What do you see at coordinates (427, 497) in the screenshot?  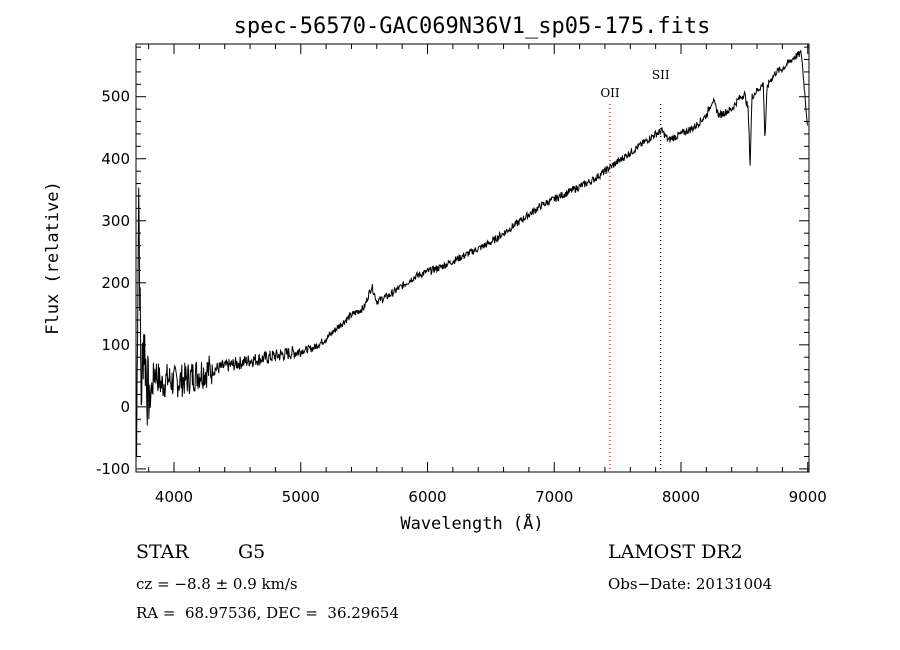 I see `x-tick-label: 6000` at bounding box center [427, 497].